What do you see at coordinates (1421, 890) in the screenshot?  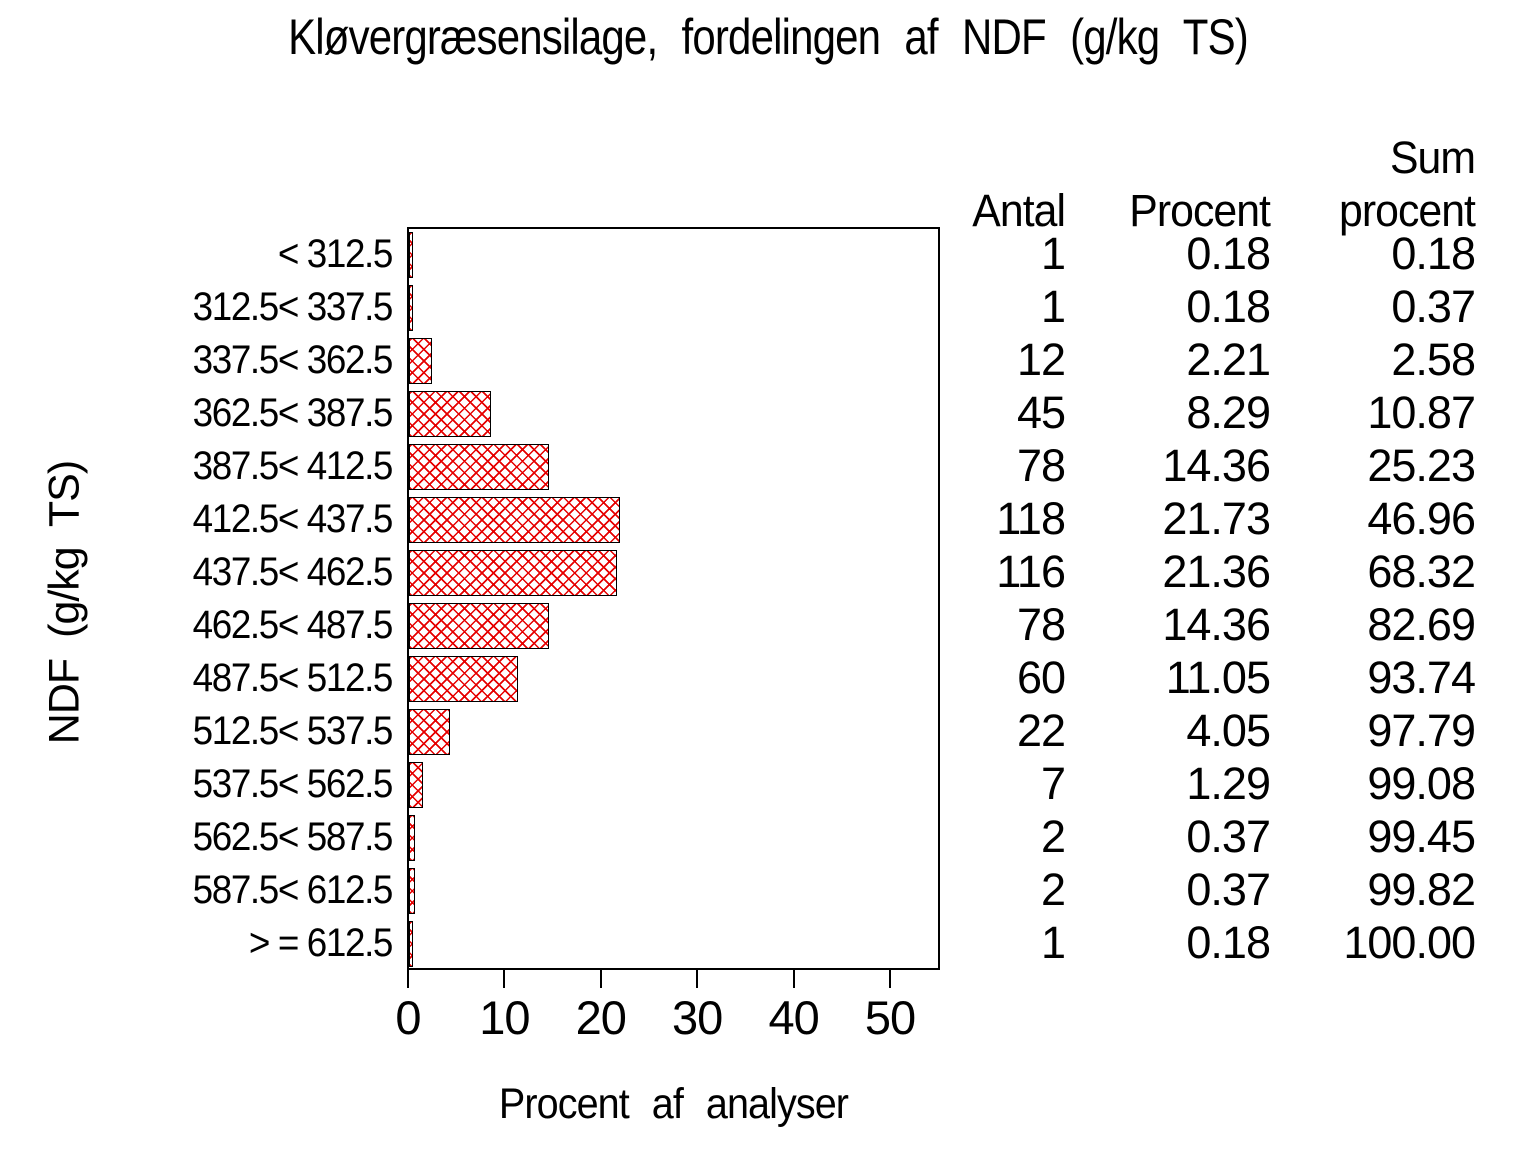 I see `table-cell-sum-procent: 99.82` at bounding box center [1421, 890].